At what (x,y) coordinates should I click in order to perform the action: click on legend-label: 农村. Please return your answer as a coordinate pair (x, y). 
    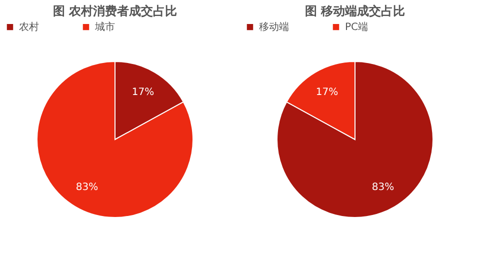
    Looking at the image, I should click on (29, 27).